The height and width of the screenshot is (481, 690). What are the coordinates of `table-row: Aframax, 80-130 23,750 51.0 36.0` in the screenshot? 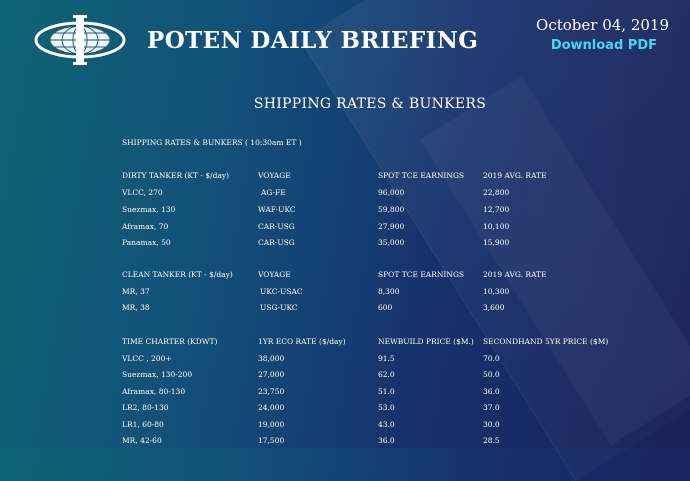 It's located at (345, 394).